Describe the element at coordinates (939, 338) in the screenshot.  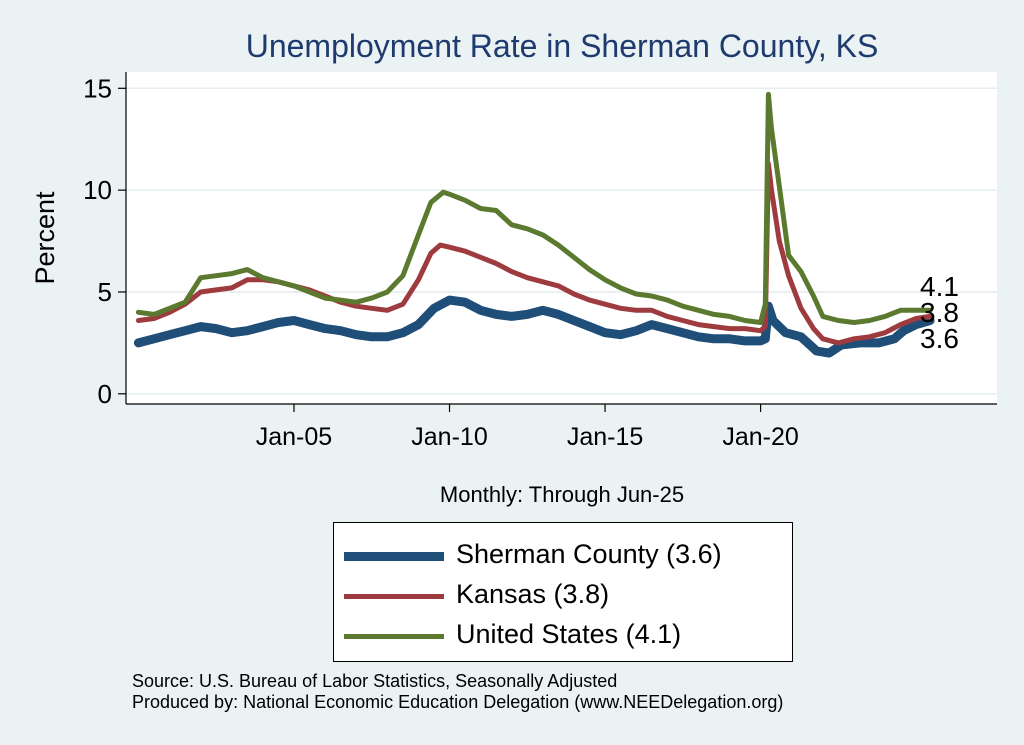
I see `end-value-label: 3.6` at that location.